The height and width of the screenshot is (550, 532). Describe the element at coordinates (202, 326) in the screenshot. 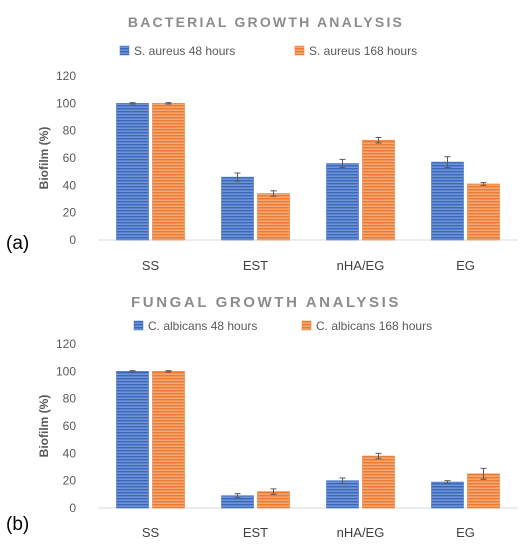

I see `legend-label: C. albicans 48 hours` at that location.